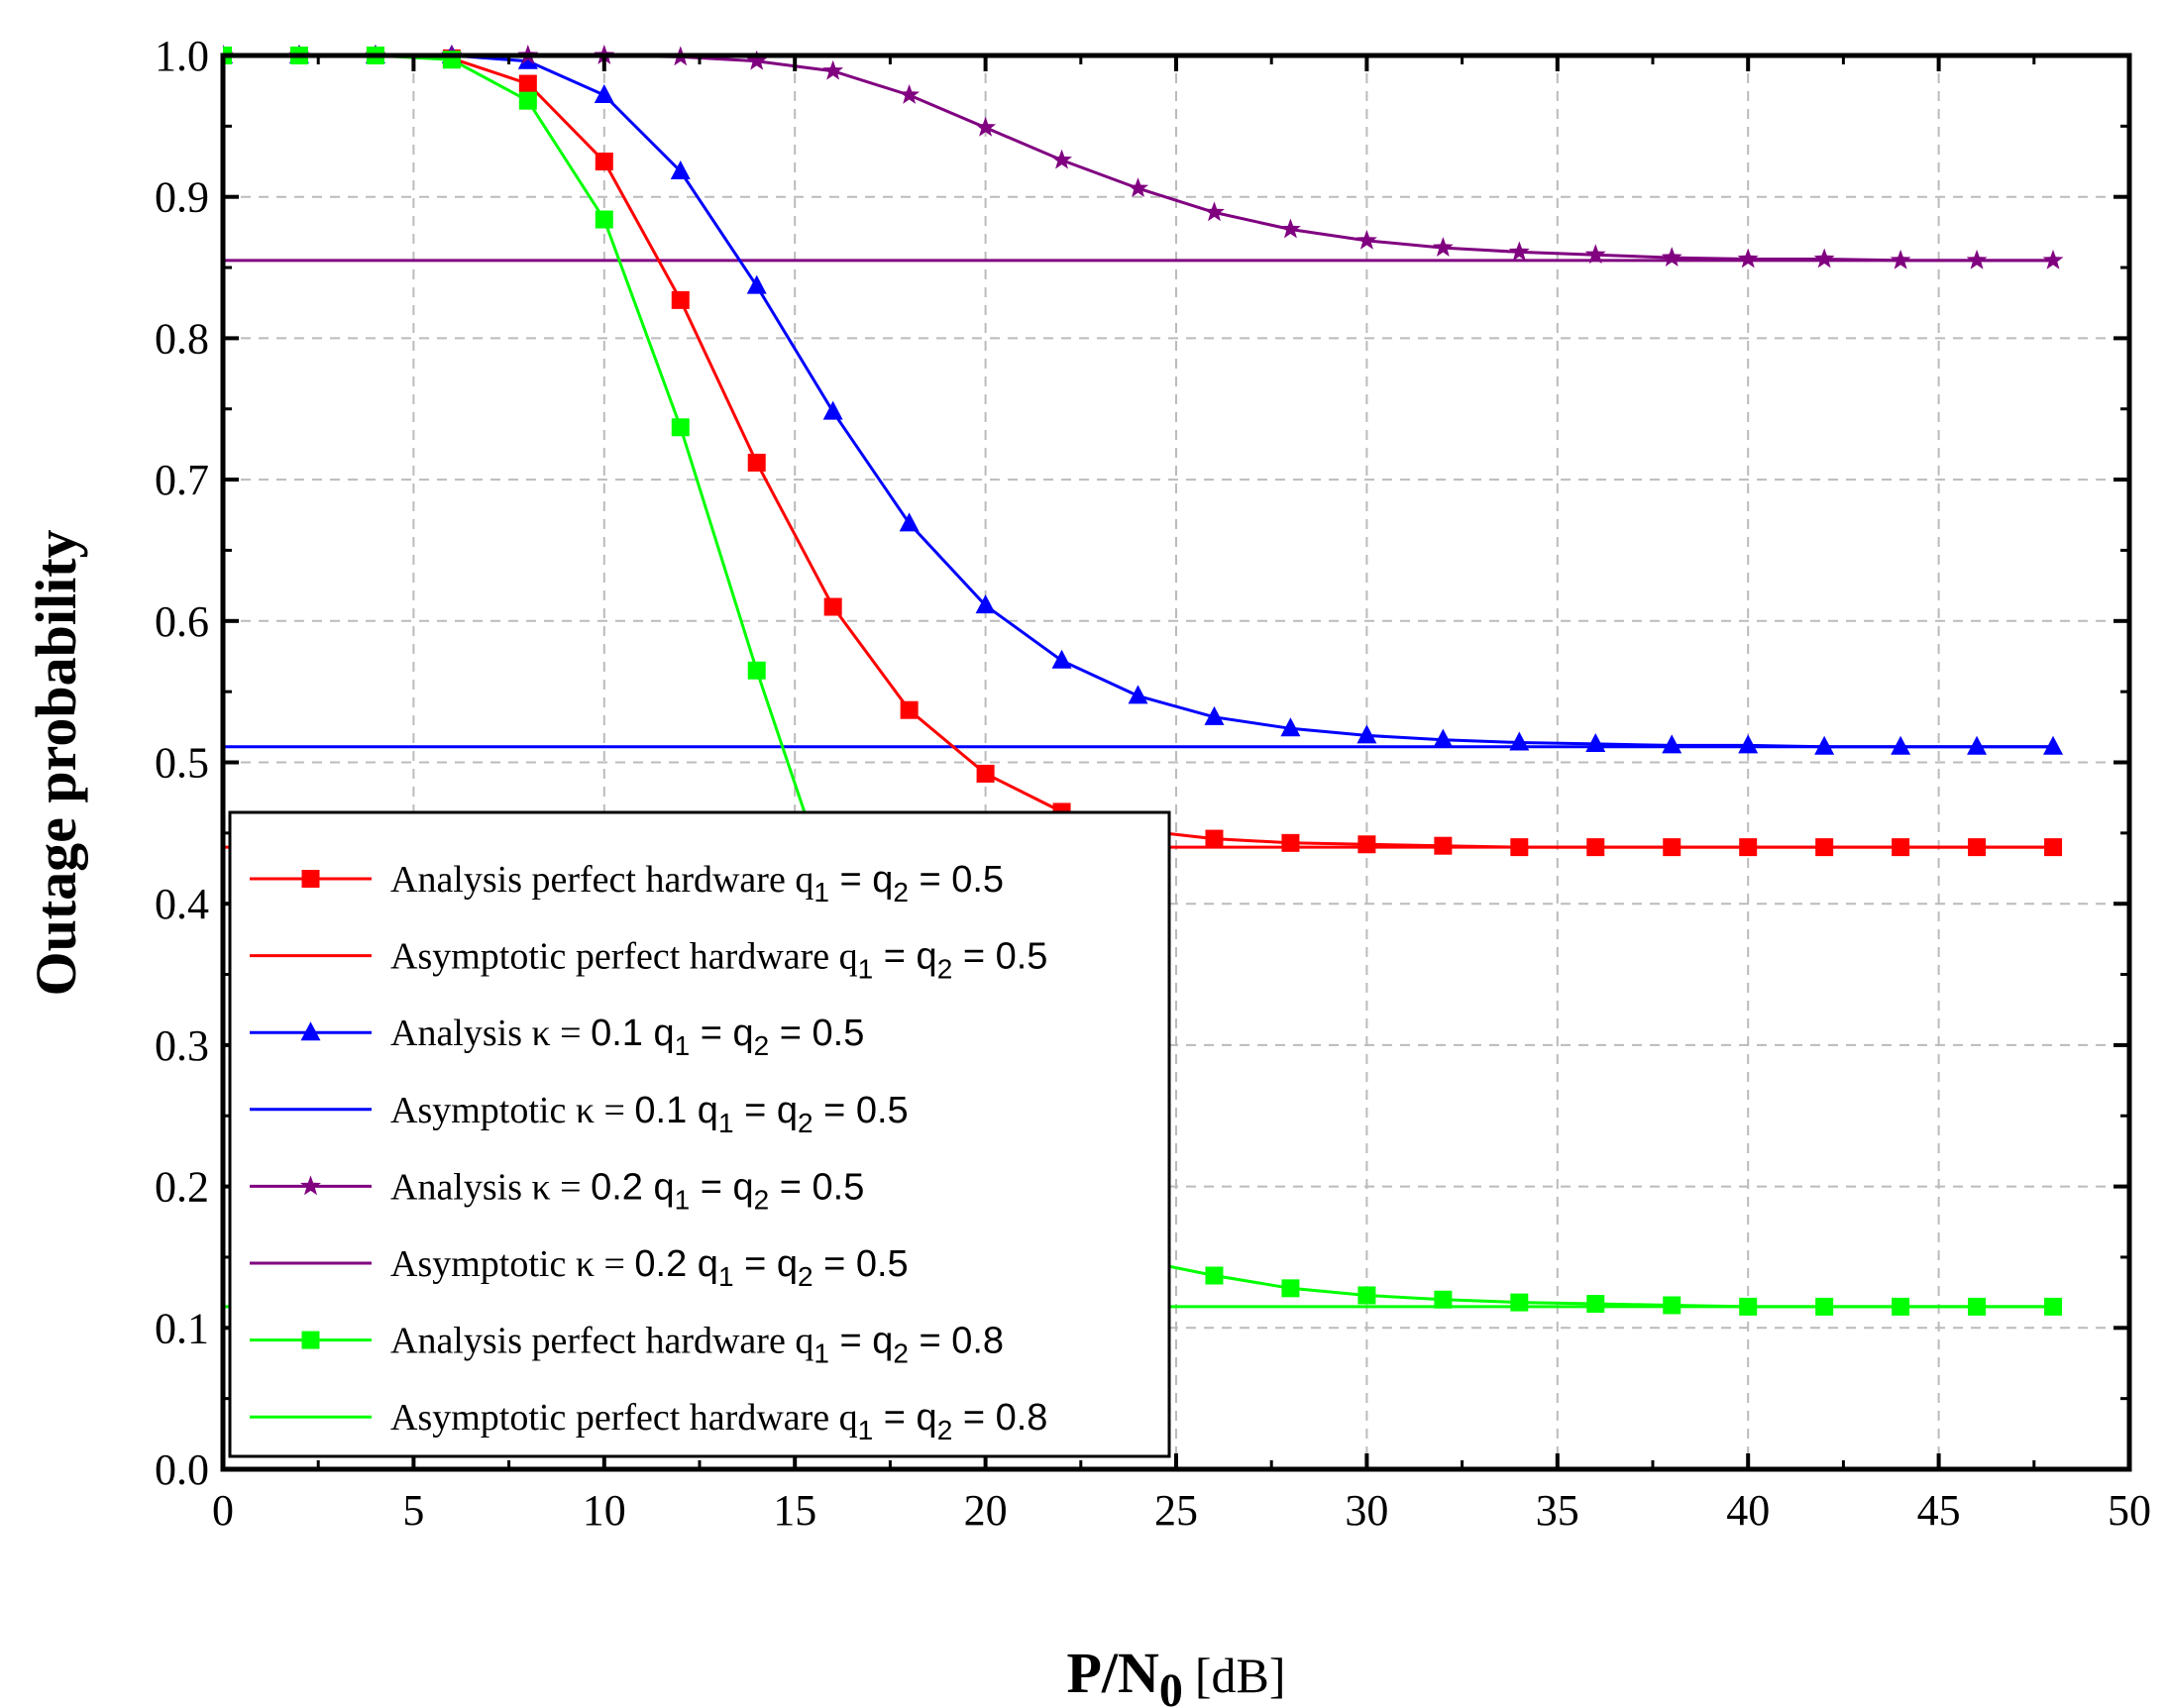  I want to click on x-tick-label: 25, so click(1176, 1510).